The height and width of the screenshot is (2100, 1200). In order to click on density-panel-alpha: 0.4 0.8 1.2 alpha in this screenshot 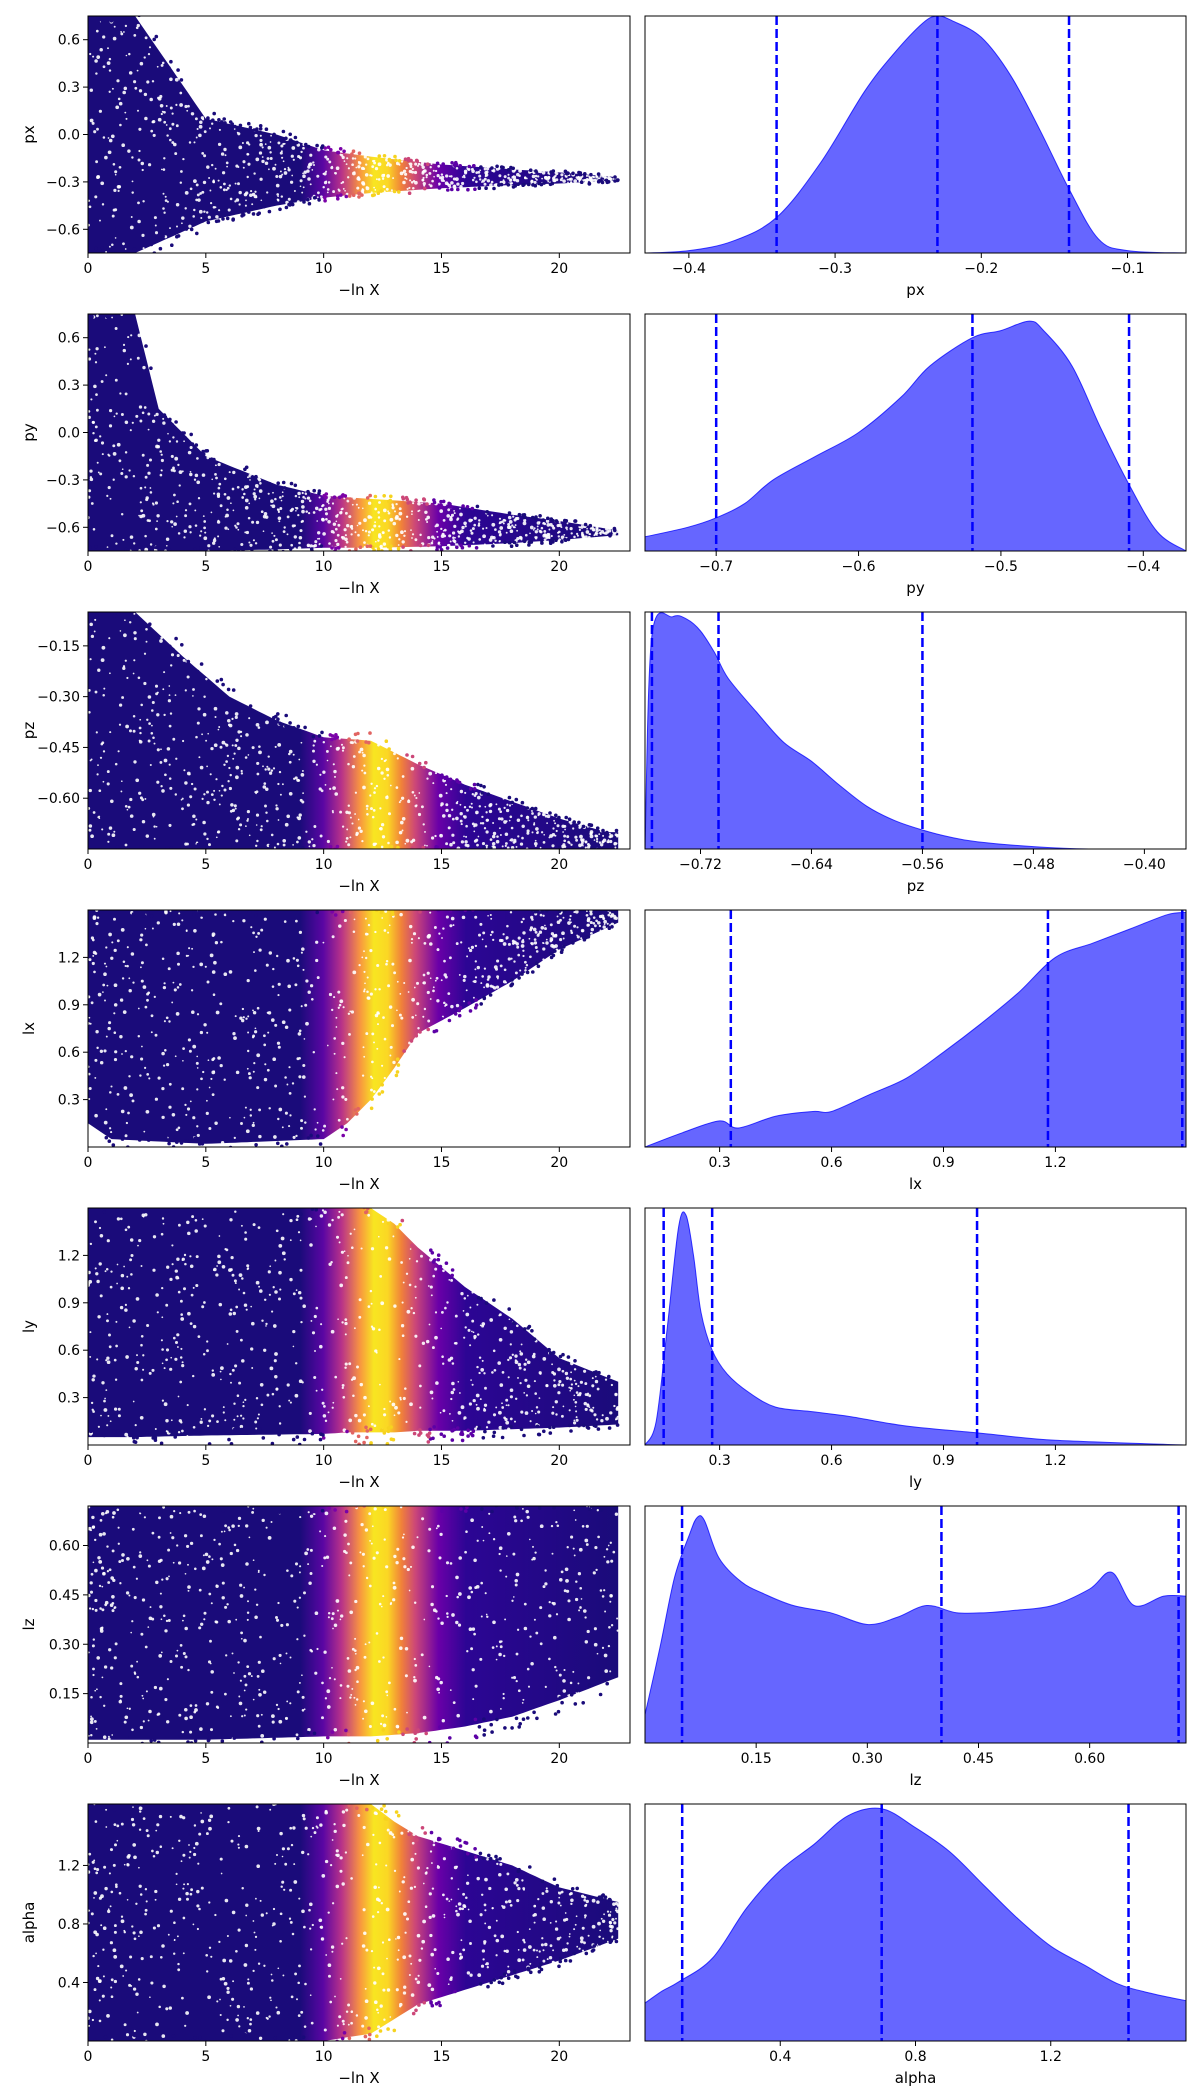, I will do `click(915, 1945)`.